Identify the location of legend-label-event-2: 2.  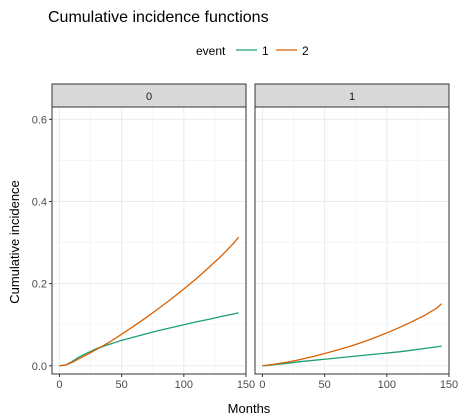
(305, 51).